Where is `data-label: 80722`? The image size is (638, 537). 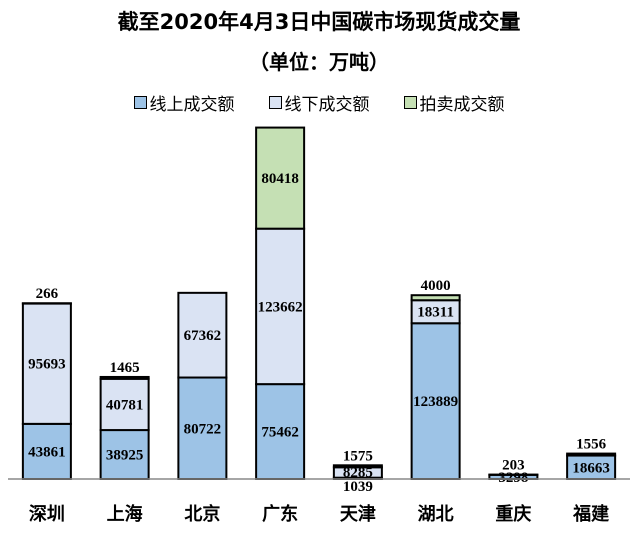
data-label: 80722 is located at coordinates (203, 429).